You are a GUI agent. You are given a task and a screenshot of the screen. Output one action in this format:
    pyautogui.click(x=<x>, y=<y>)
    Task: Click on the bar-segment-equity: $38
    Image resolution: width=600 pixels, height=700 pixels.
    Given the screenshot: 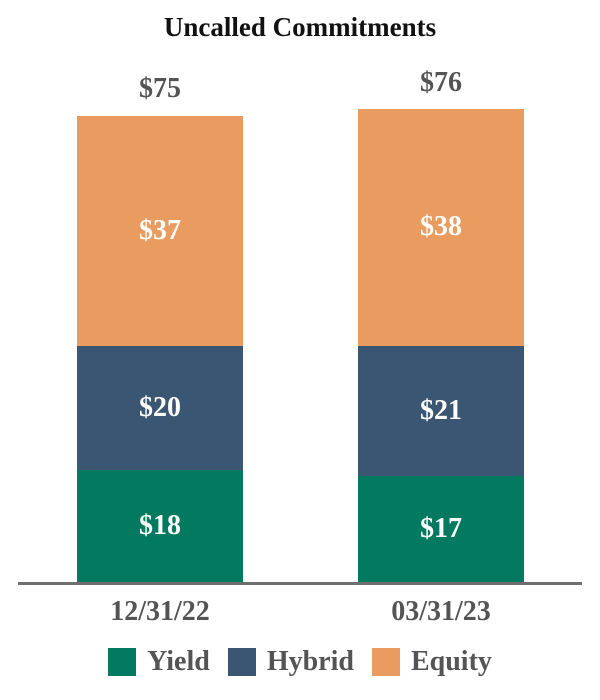 What is the action you would take?
    pyautogui.click(x=441, y=227)
    